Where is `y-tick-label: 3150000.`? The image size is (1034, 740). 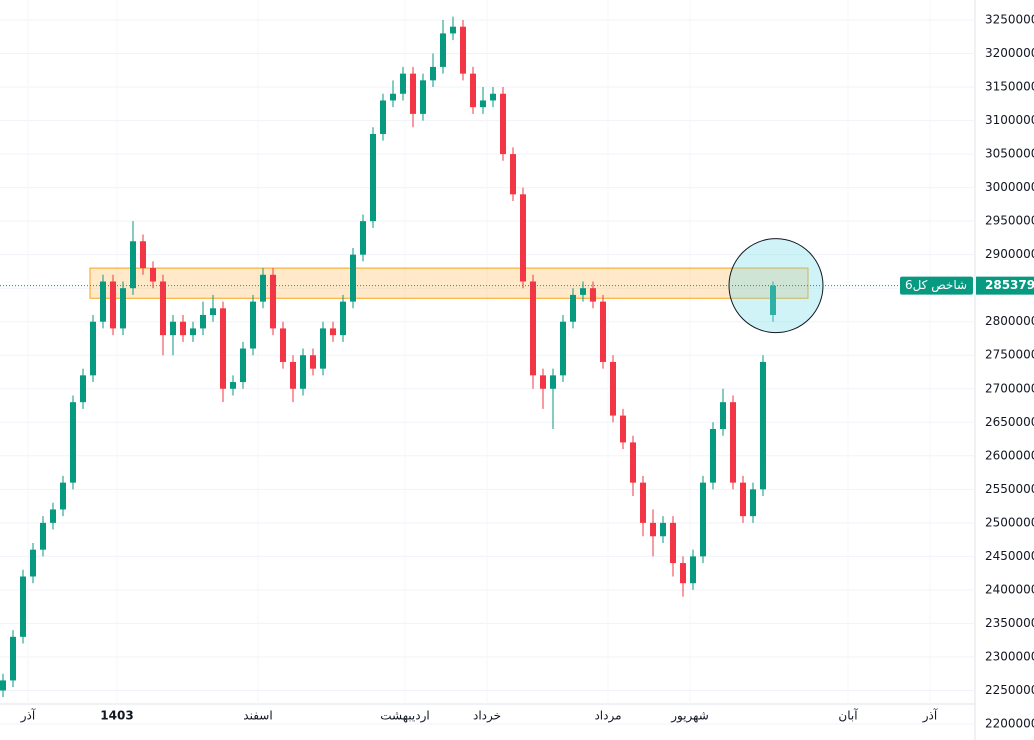 y-tick-label: 3150000. is located at coordinates (1009, 87).